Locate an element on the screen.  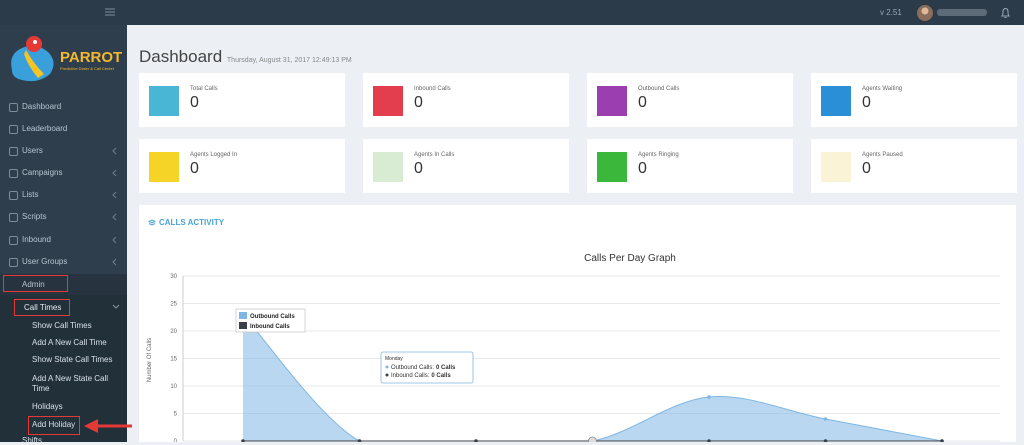
legend-box is located at coordinates (270, 320).